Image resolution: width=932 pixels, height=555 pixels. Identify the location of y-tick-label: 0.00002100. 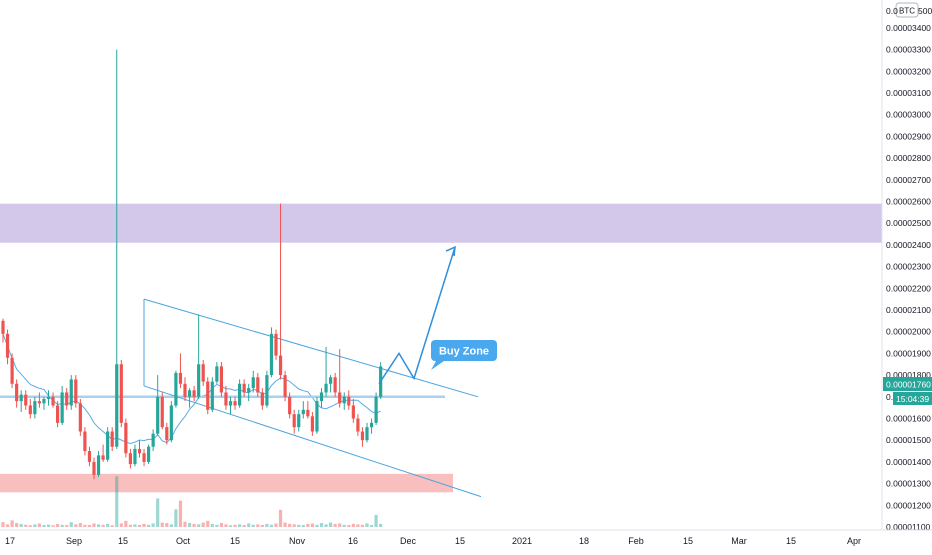
(908, 310).